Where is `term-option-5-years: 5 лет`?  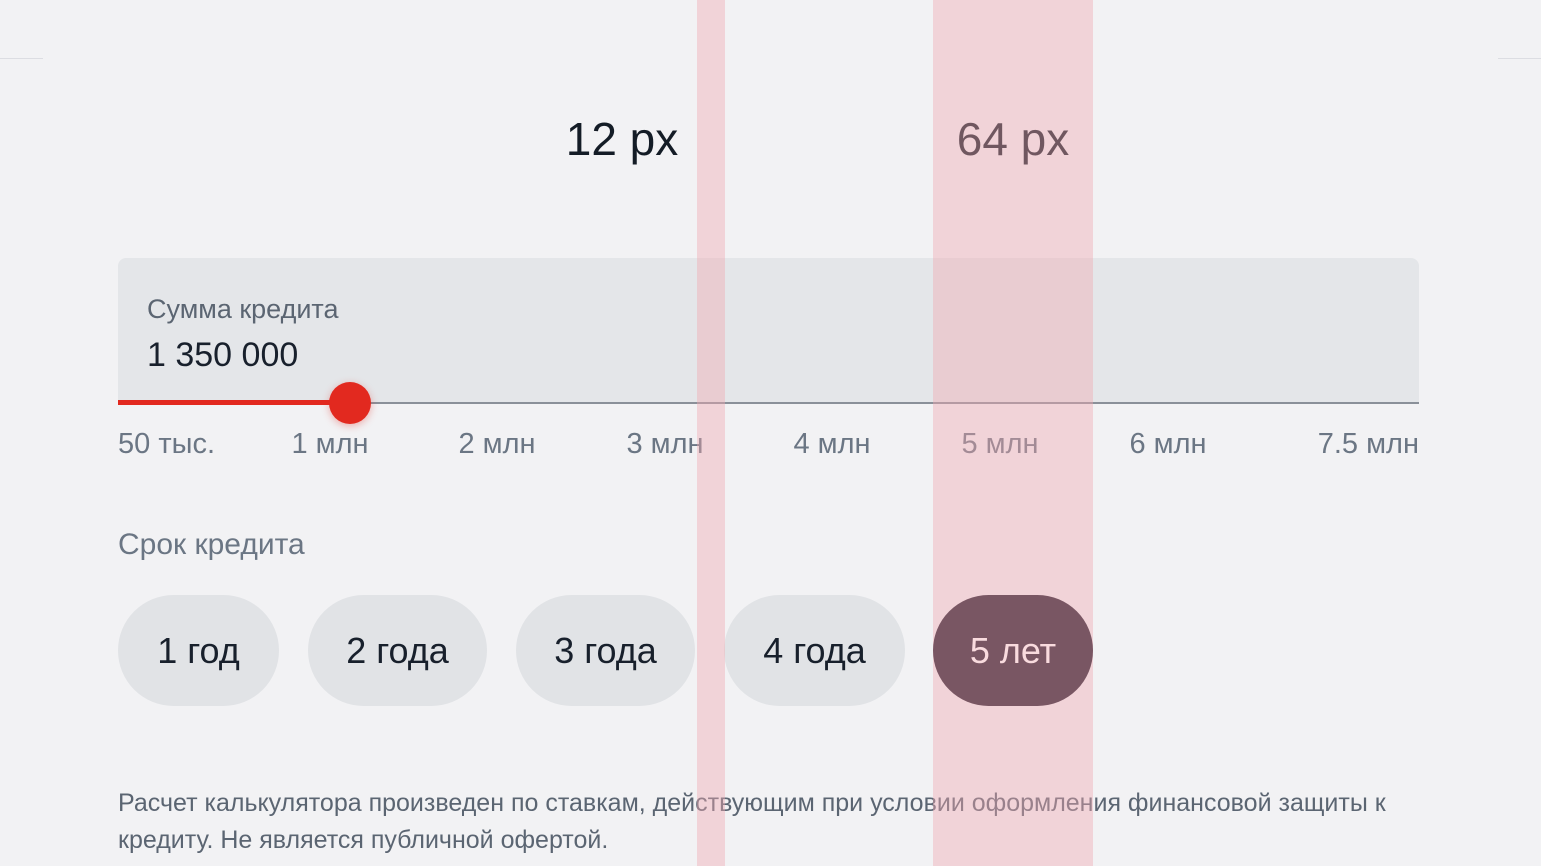
term-option-5-years: 5 лет is located at coordinates (1013, 650).